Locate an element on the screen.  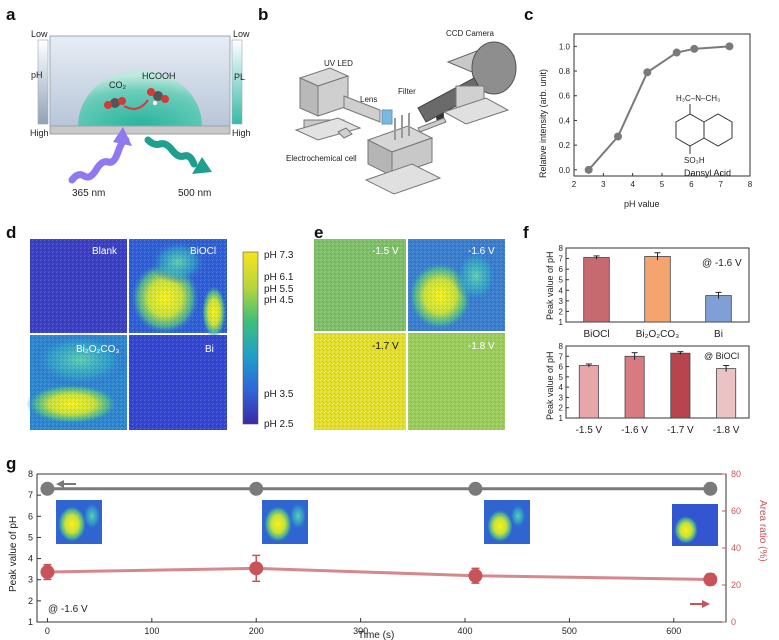
chart-g-annotation: @ -1.6 V is located at coordinates (68, 609).